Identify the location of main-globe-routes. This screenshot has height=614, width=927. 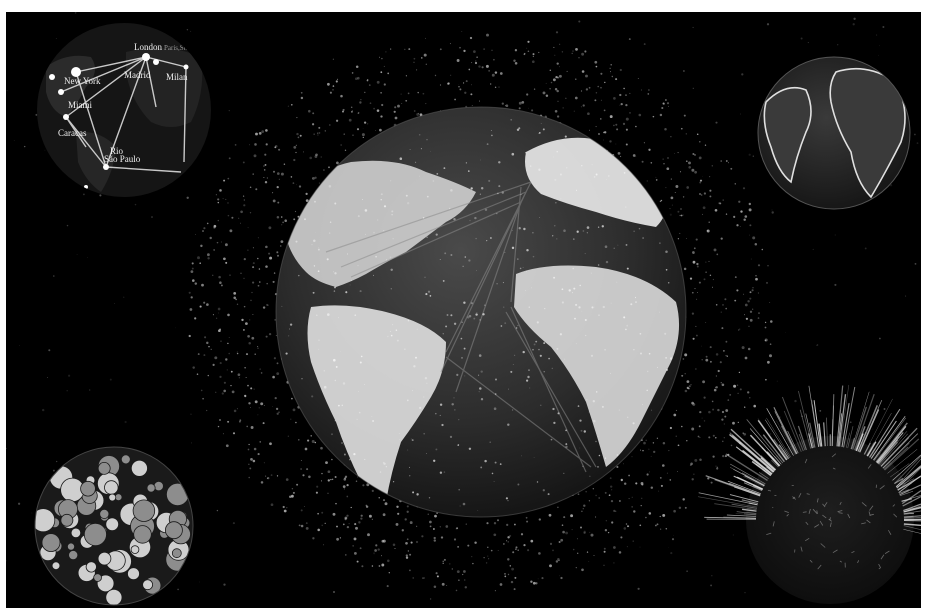
(461, 327).